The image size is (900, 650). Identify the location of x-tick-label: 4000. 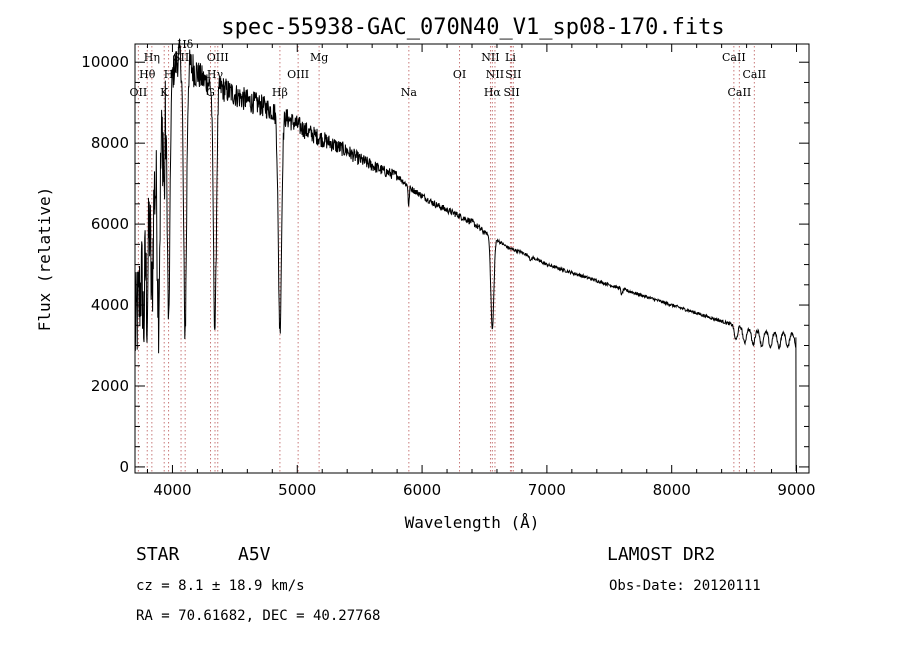
(172, 490).